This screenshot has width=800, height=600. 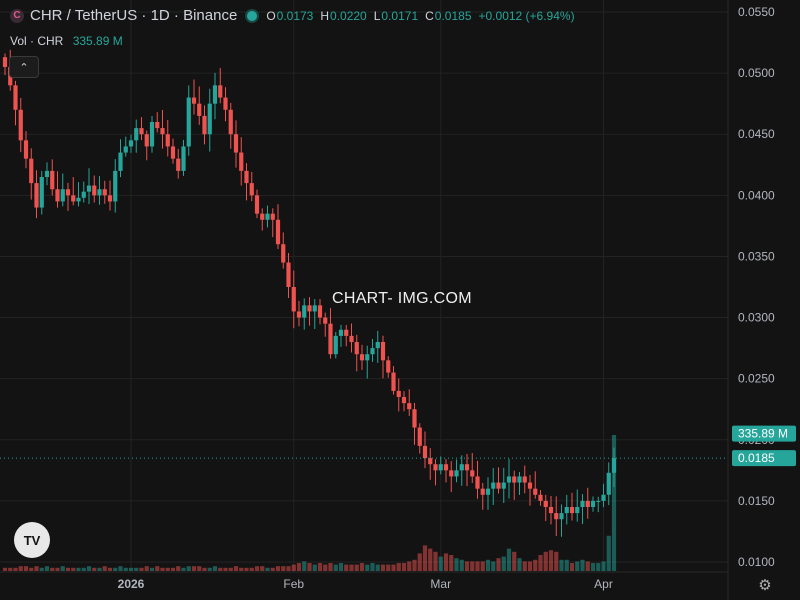 What do you see at coordinates (37, 41) in the screenshot?
I see `volume-label: Vol · CHR` at bounding box center [37, 41].